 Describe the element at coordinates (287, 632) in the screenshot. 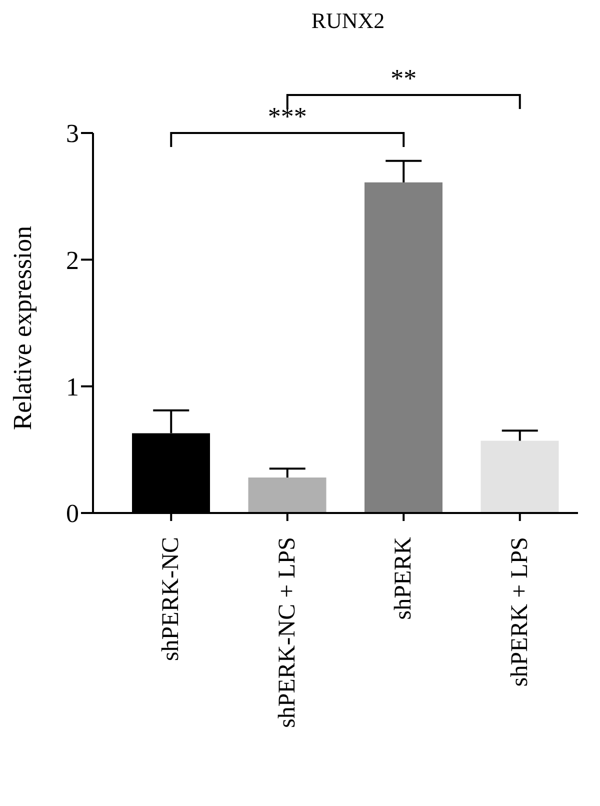

I see `x-tick-label: shPERK-NC + LPS` at that location.